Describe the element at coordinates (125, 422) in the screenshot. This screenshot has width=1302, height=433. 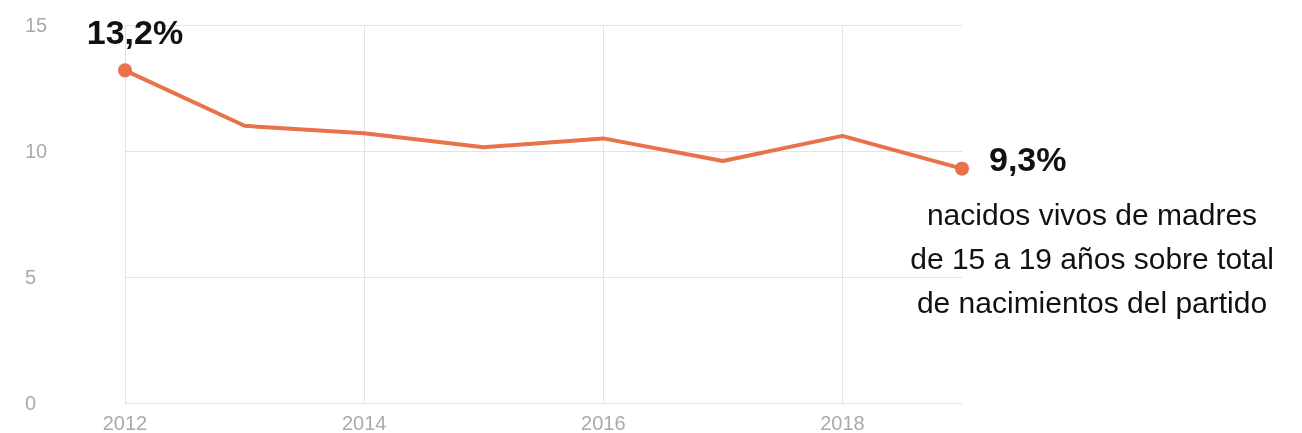
I see `x-tick-label: 2012` at that location.